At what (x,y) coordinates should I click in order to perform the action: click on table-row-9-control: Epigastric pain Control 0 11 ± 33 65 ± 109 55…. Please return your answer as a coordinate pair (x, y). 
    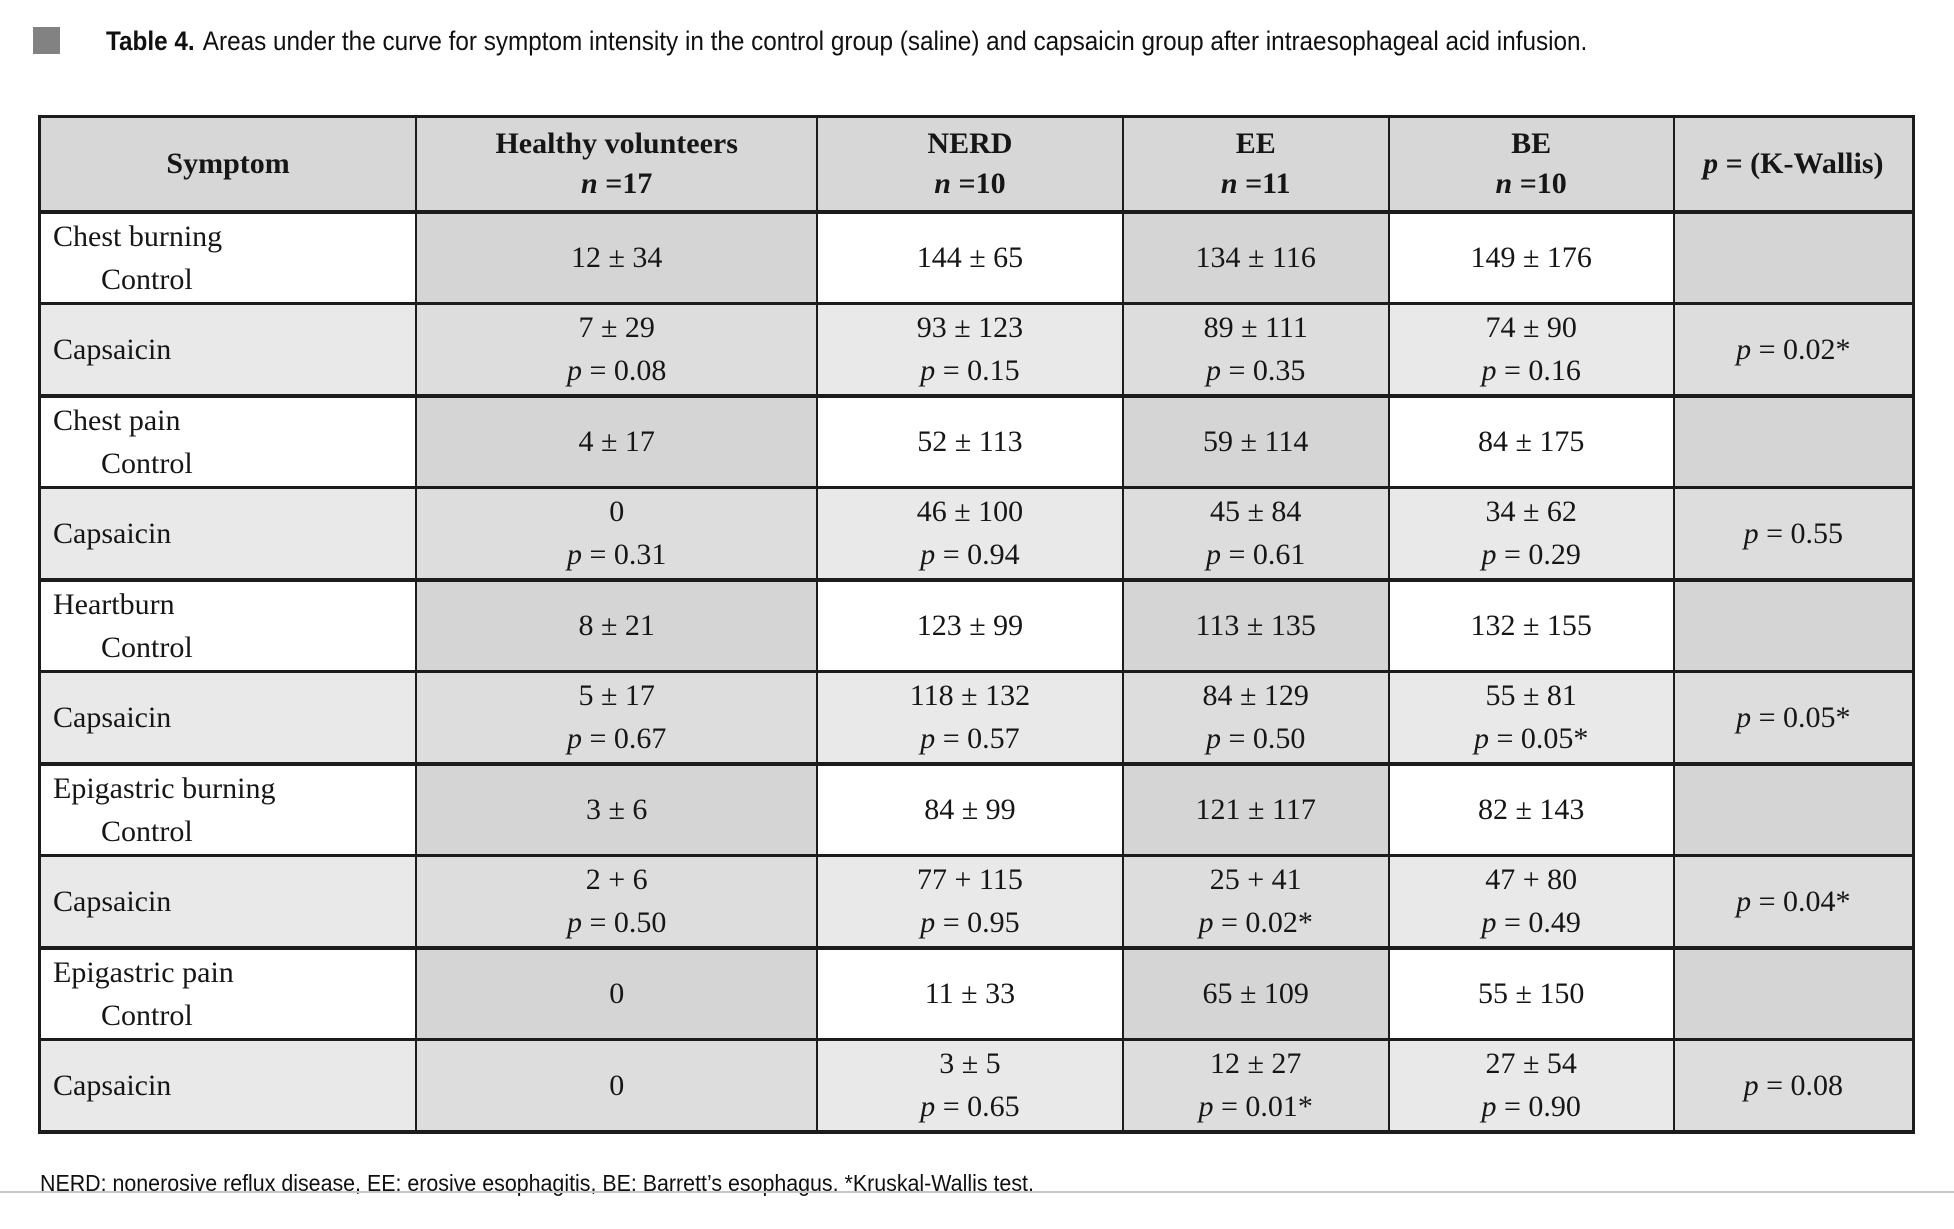
    Looking at the image, I should click on (976, 993).